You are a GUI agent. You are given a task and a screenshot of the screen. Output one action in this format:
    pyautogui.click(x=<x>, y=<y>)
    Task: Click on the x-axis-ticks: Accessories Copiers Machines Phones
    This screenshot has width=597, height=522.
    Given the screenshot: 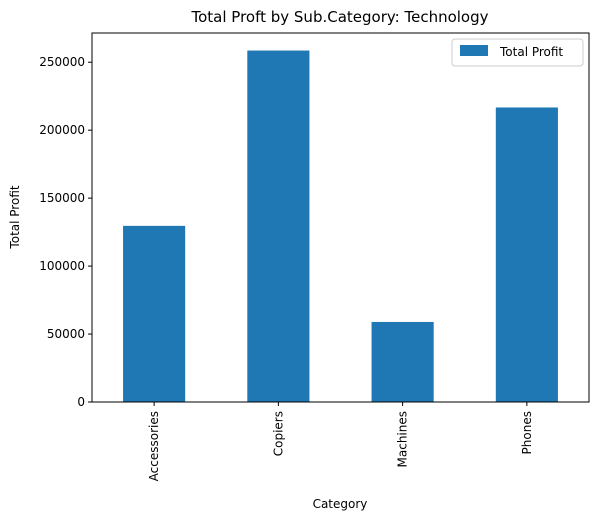 What is the action you would take?
    pyautogui.click(x=340, y=441)
    